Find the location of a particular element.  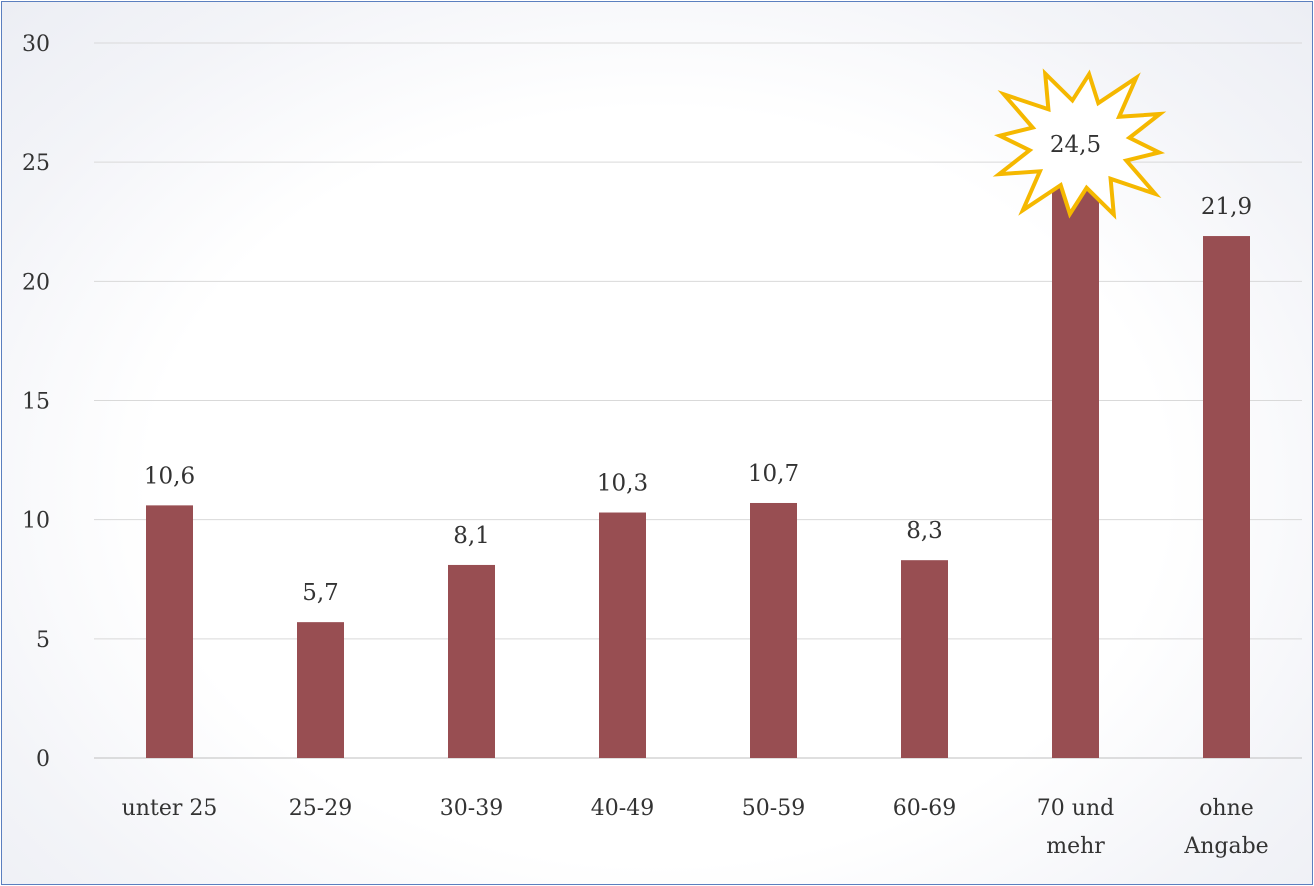

highlight-star is located at coordinates (1079, 144).